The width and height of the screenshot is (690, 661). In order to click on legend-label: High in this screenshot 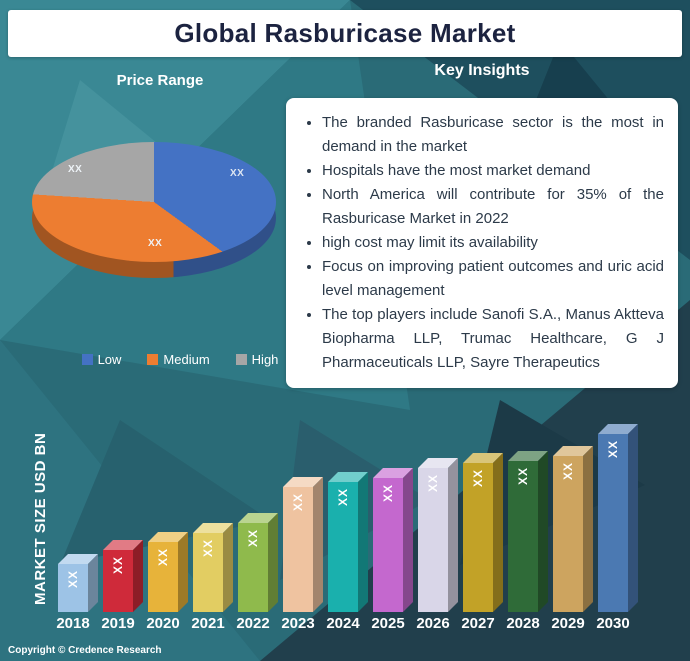, I will do `click(265, 359)`.